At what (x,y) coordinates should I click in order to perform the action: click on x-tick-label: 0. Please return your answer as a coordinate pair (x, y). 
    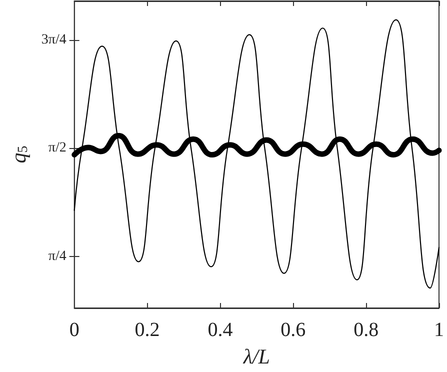
    Looking at the image, I should click on (74, 330).